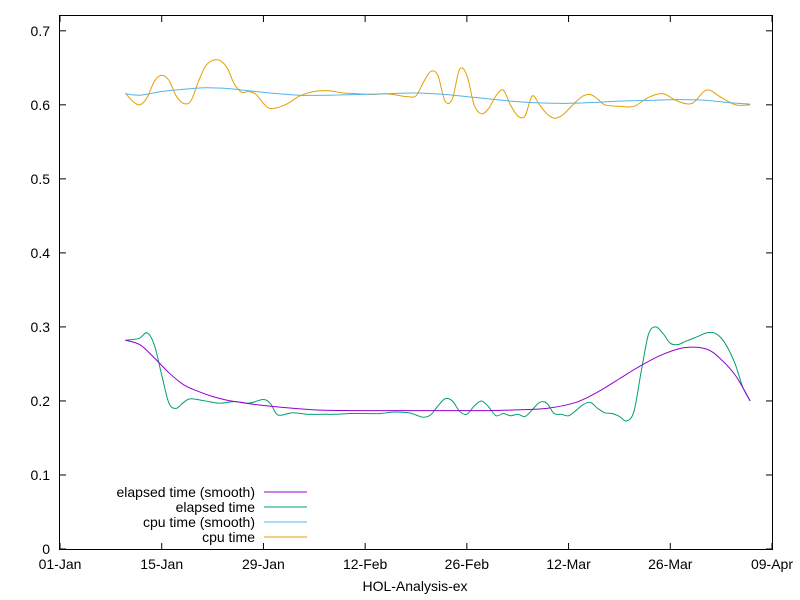 The width and height of the screenshot is (800, 600). What do you see at coordinates (414, 586) in the screenshot?
I see `x-axis-label: HOL-Analysis-ex` at bounding box center [414, 586].